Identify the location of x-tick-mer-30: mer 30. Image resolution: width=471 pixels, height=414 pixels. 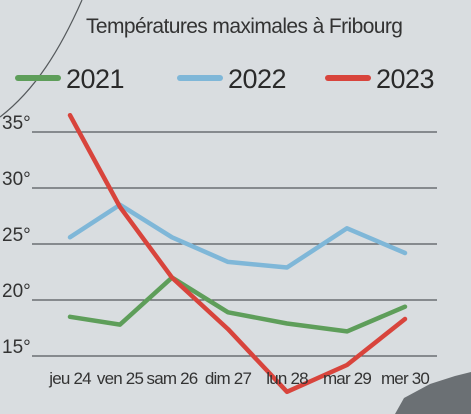
(405, 378).